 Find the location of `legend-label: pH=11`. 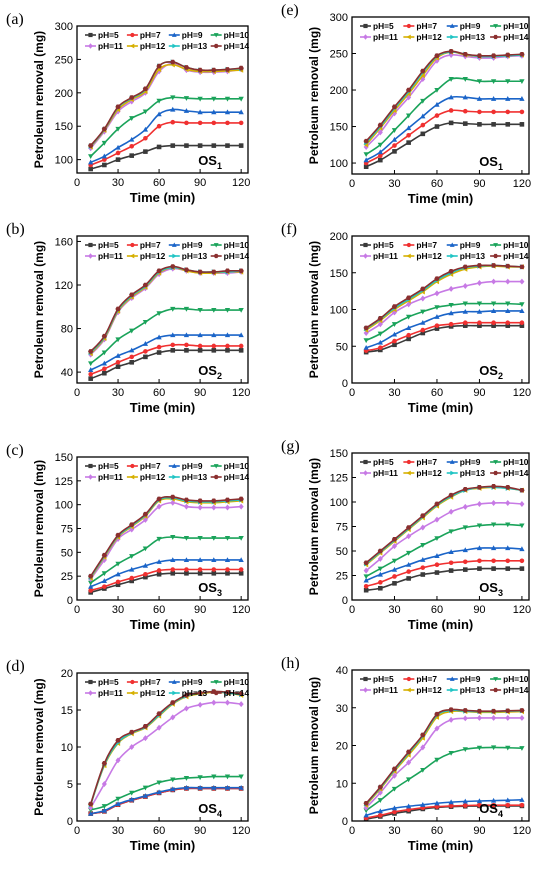

legend-label: pH=11 is located at coordinates (110, 46).